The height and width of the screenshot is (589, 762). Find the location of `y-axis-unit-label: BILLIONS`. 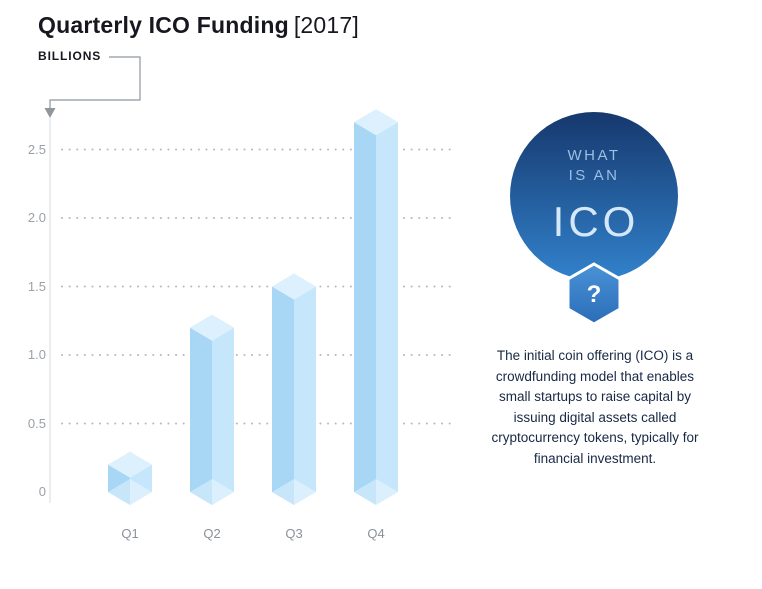

y-axis-unit-label: BILLIONS is located at coordinates (70, 56).